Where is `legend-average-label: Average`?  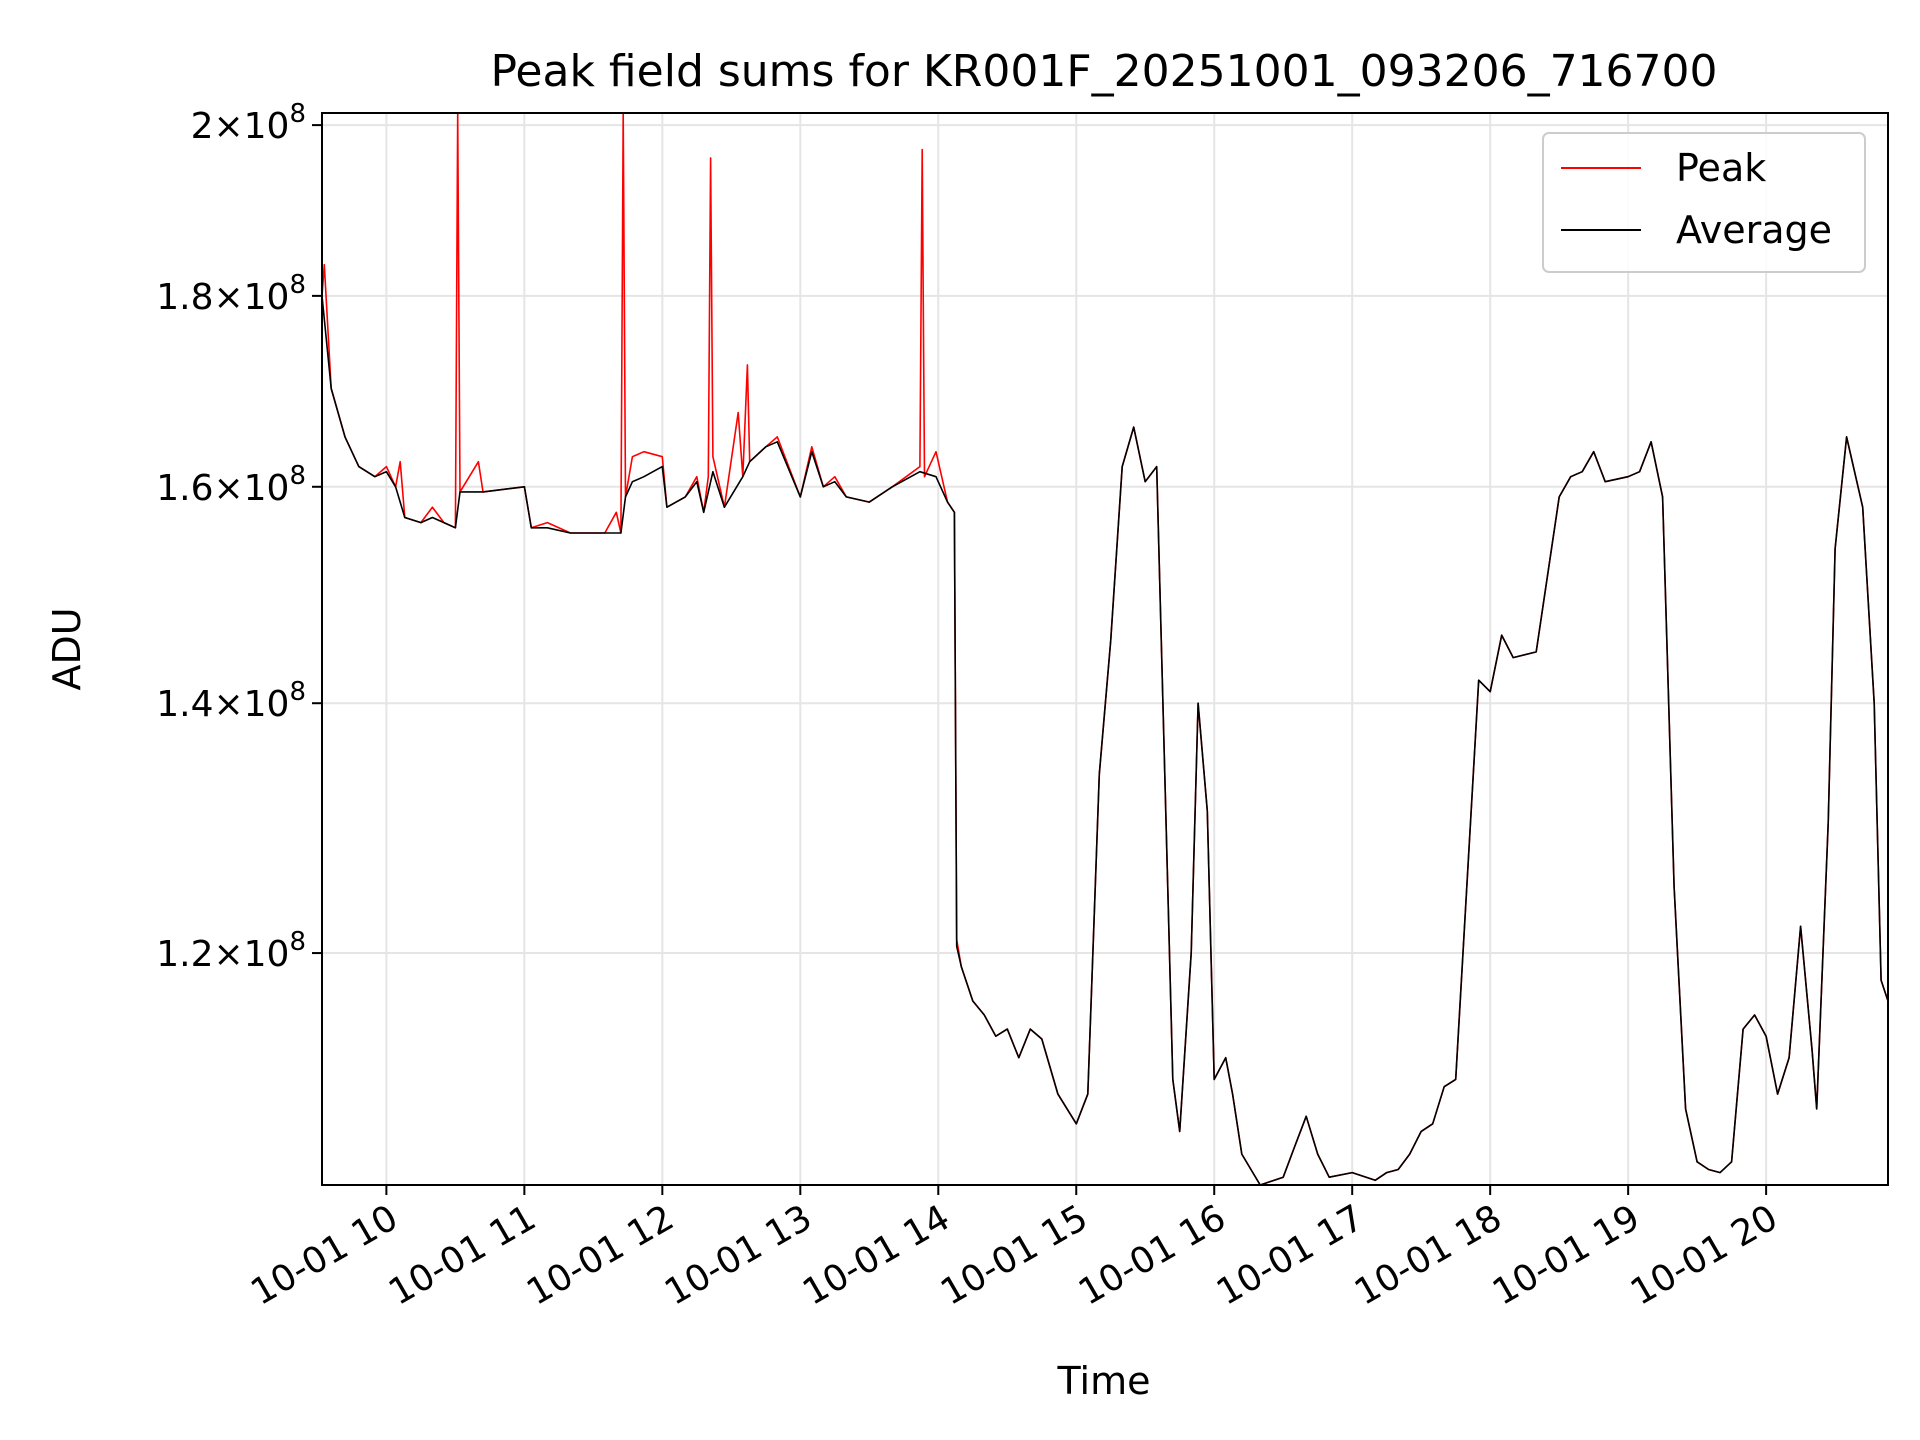 legend-average-label: Average is located at coordinates (1754, 230).